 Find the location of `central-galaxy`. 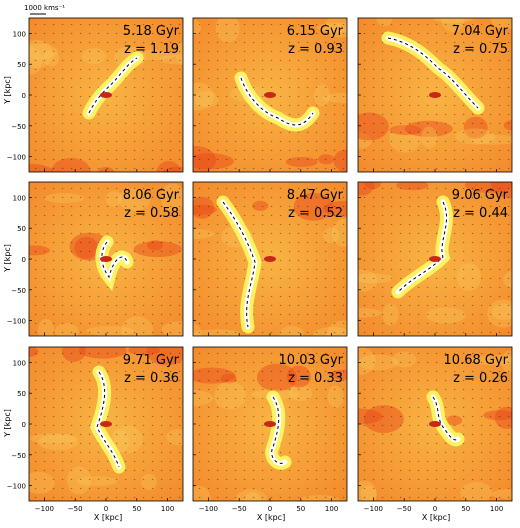

central-galaxy is located at coordinates (270, 95).